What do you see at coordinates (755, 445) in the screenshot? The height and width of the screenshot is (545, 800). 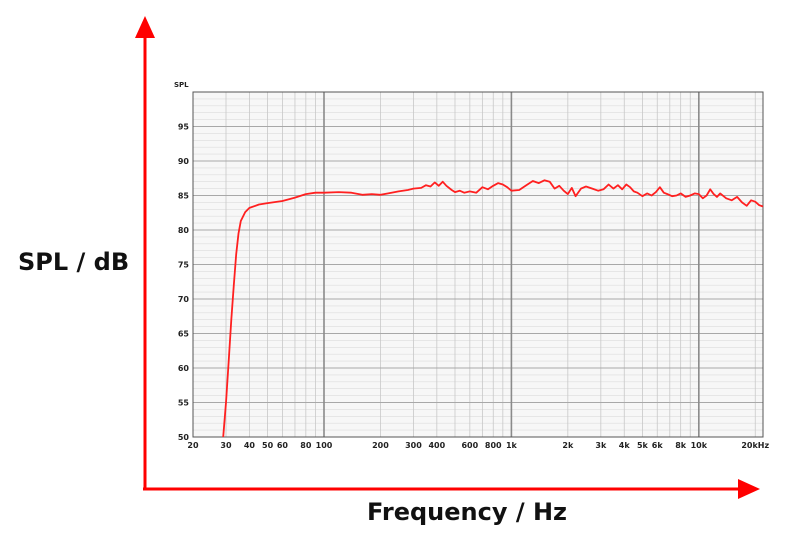 I see `x-tick-label: 20kHz` at bounding box center [755, 445].